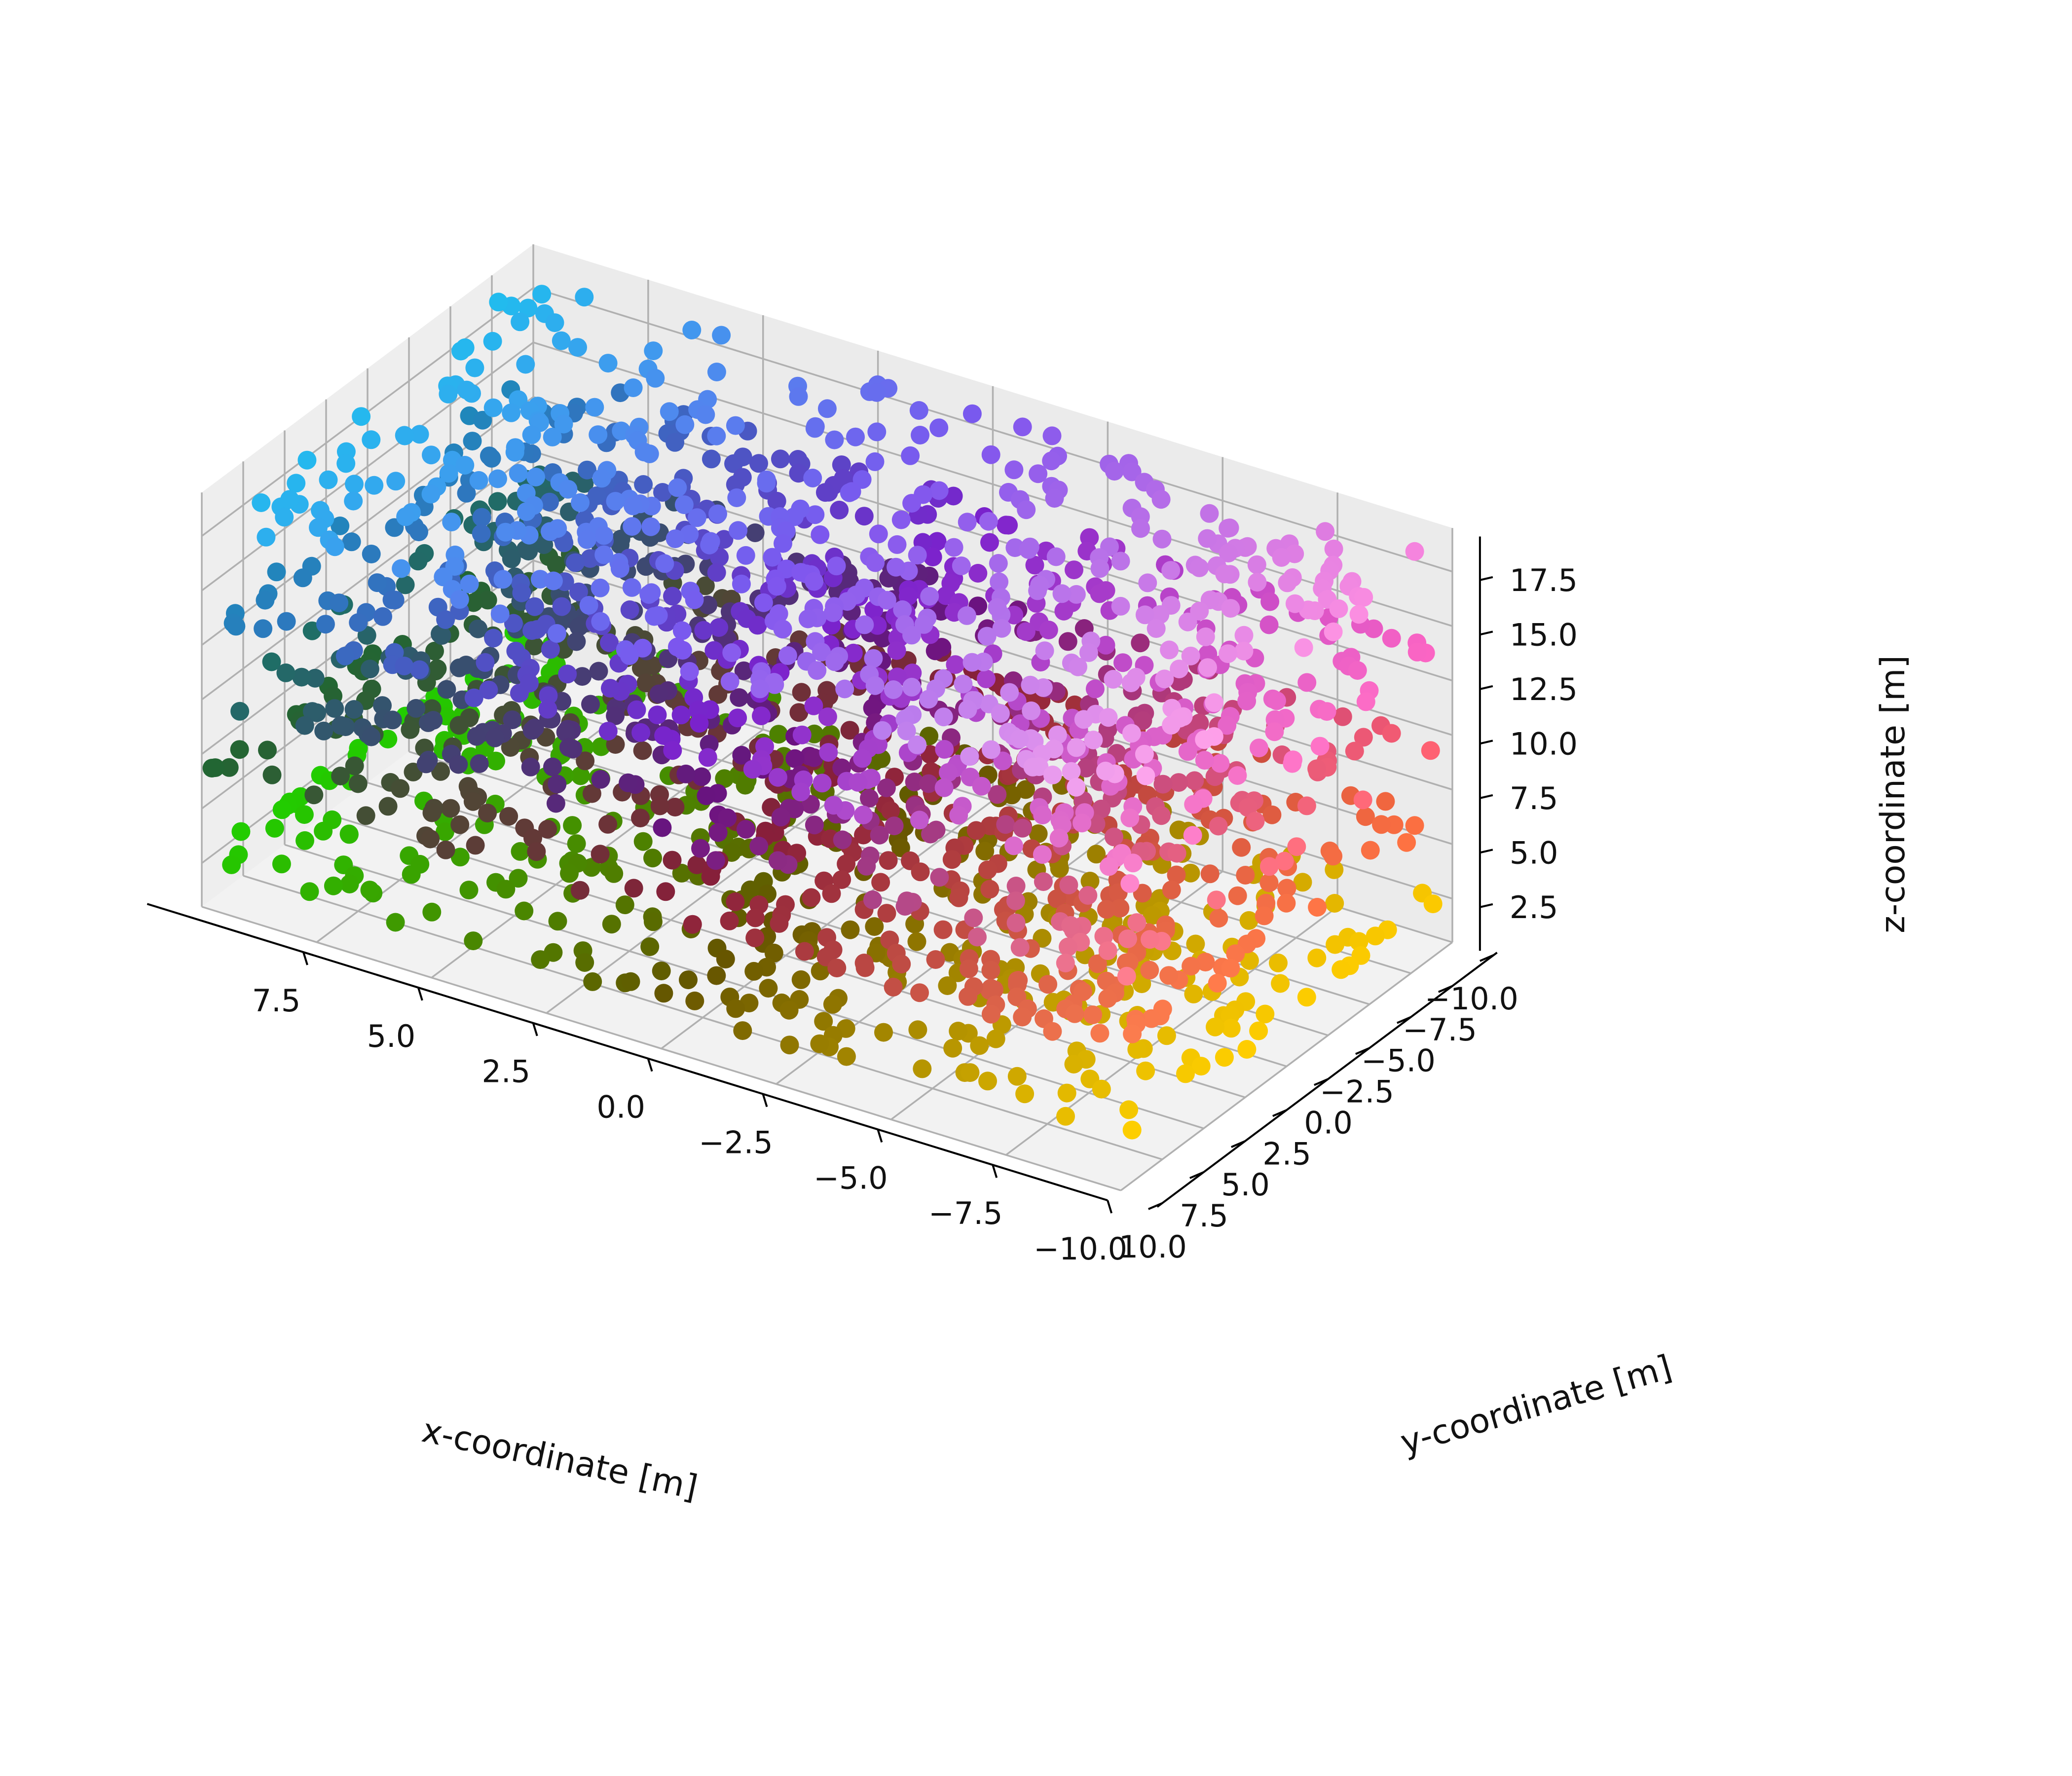 Image resolution: width=2072 pixels, height=1776 pixels. I want to click on z-tick-label: 15.0, so click(1544, 635).